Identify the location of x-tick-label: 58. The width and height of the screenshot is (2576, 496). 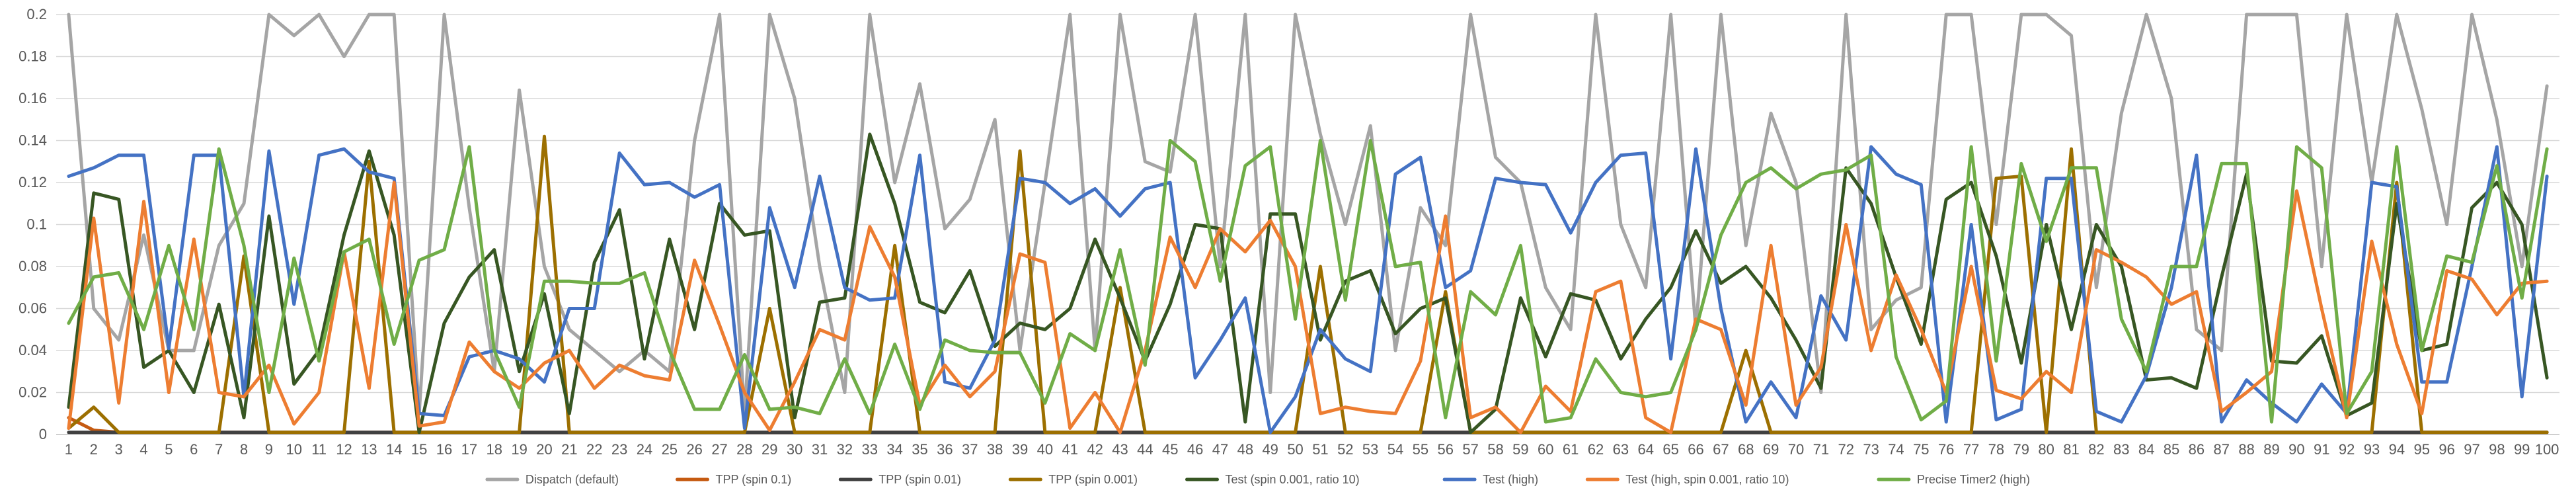
(1495, 449).